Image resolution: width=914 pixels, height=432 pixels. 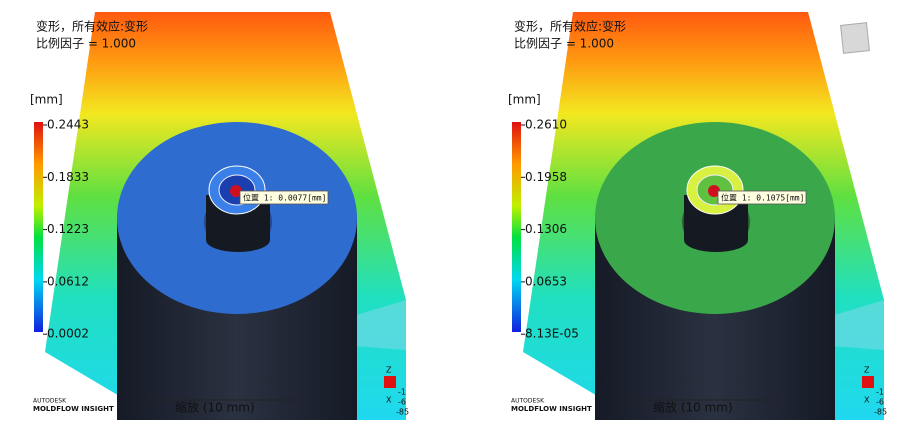 I want to click on overview-icon, so click(x=855, y=38).